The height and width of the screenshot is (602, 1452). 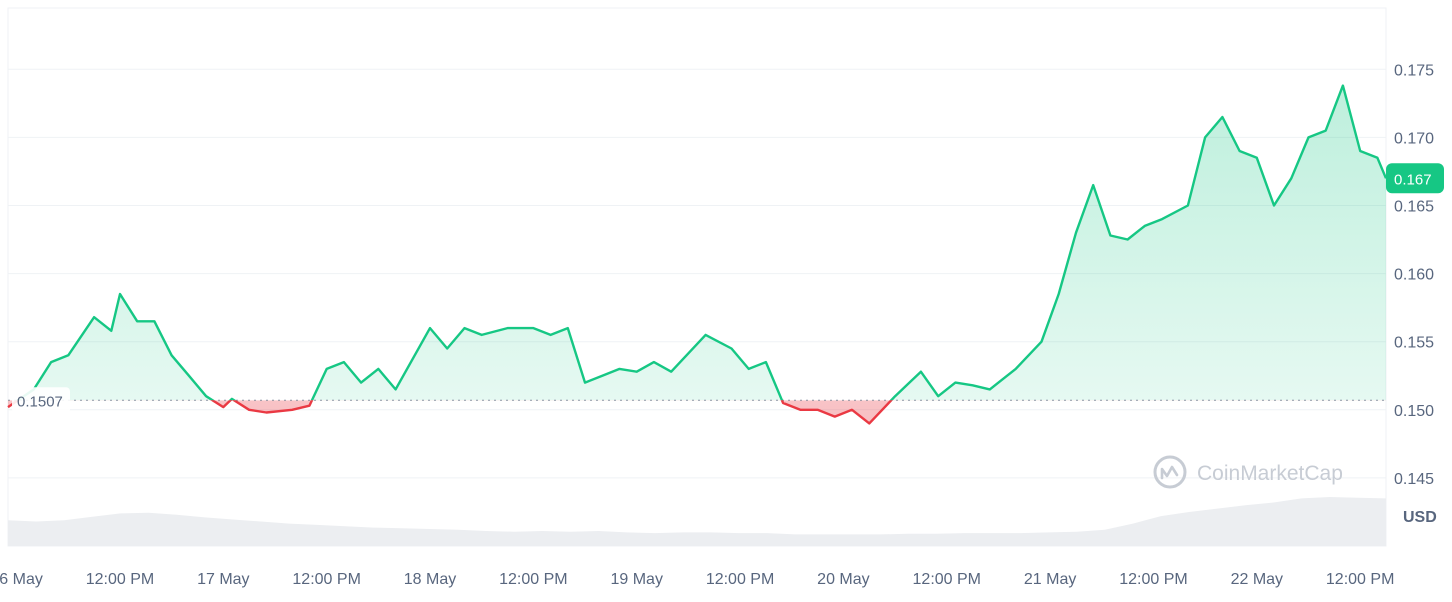 What do you see at coordinates (843, 579) in the screenshot?
I see `x-tick-label: 20 May` at bounding box center [843, 579].